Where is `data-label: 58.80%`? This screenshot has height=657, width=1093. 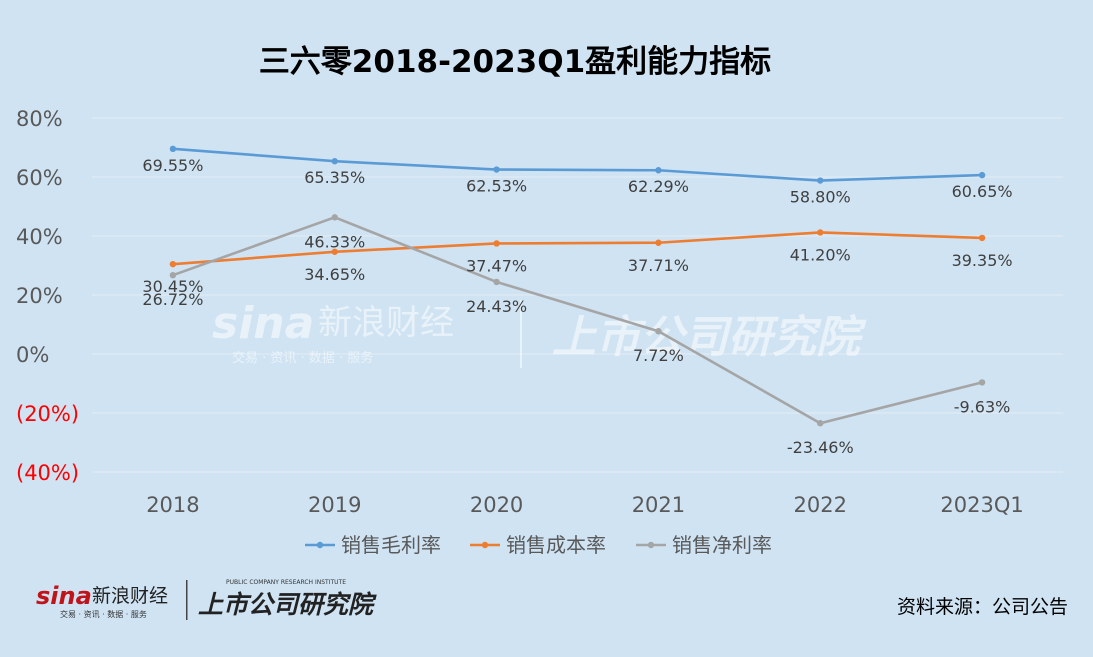
data-label: 58.80% is located at coordinates (820, 197).